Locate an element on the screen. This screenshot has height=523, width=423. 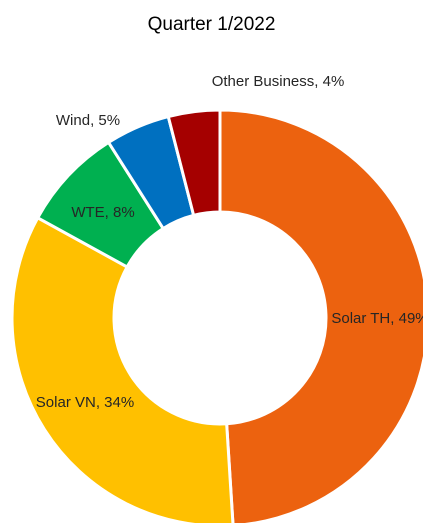
data-label: Other Business, 4% is located at coordinates (278, 81).